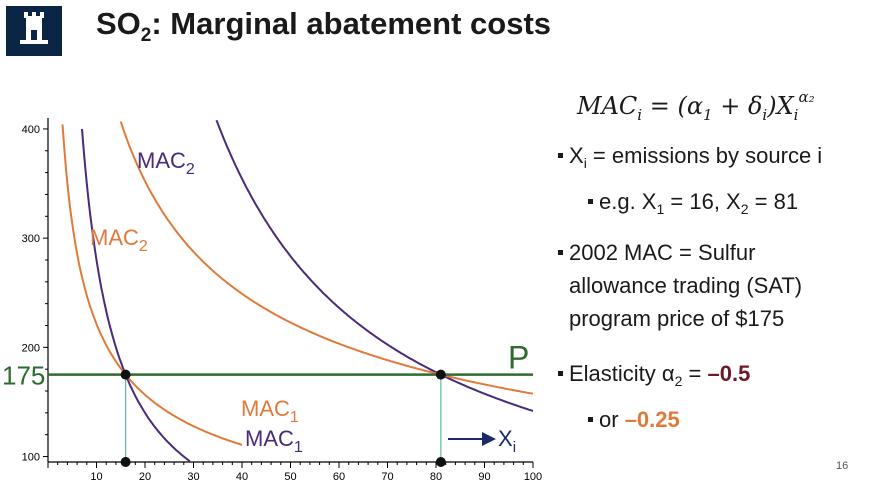  Describe the element at coordinates (324, 26) in the screenshot. I see `slide-title: SO2: Marginal abatement costs` at that location.